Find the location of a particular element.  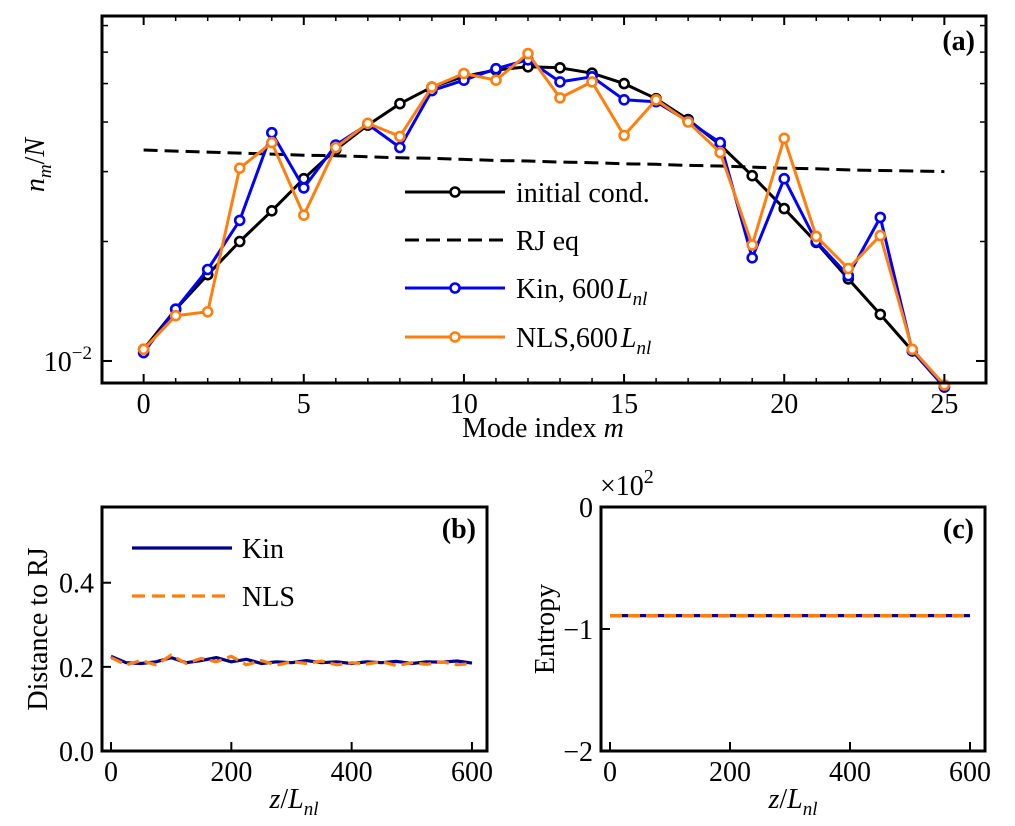

tick-label: −2 is located at coordinates (578, 752).